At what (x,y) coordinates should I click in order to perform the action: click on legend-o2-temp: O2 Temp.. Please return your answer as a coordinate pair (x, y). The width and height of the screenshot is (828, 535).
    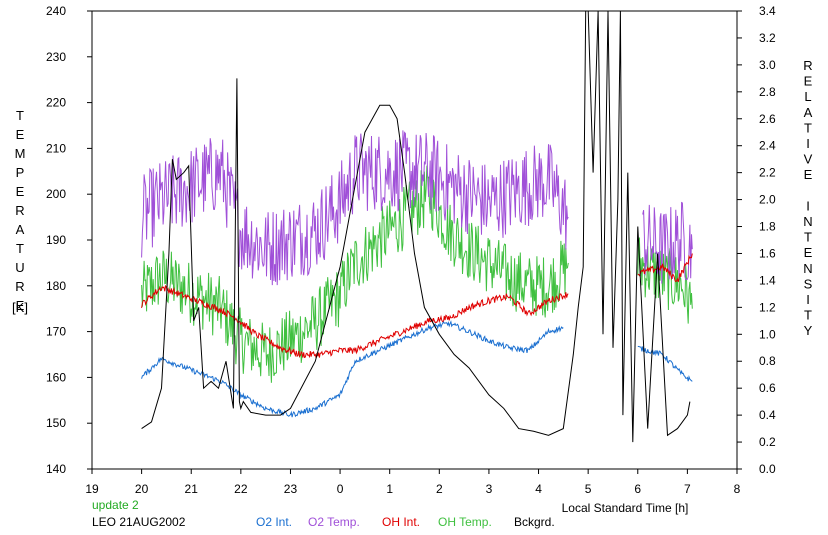
    Looking at the image, I should click on (334, 522).